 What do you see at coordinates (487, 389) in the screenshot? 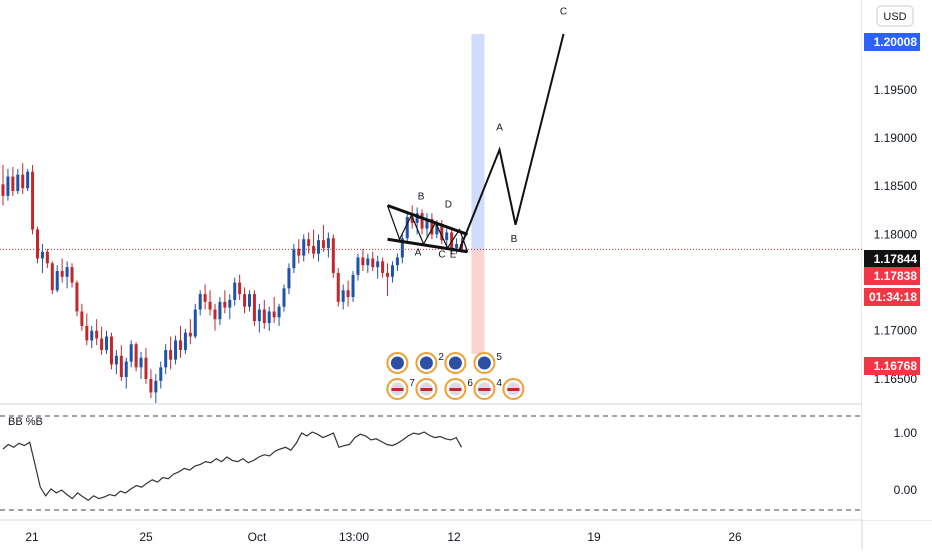
I see `event-marker: 4` at bounding box center [487, 389].